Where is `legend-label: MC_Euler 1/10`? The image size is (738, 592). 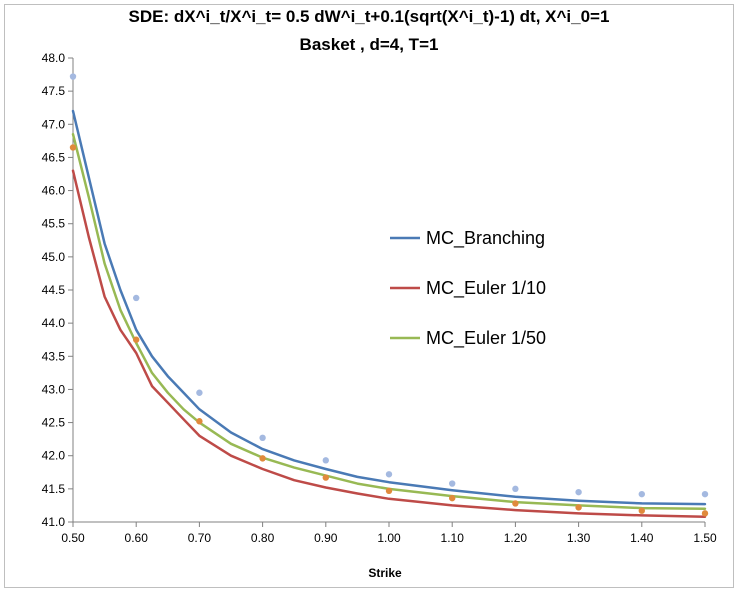 legend-label: MC_Euler 1/10 is located at coordinates (486, 288).